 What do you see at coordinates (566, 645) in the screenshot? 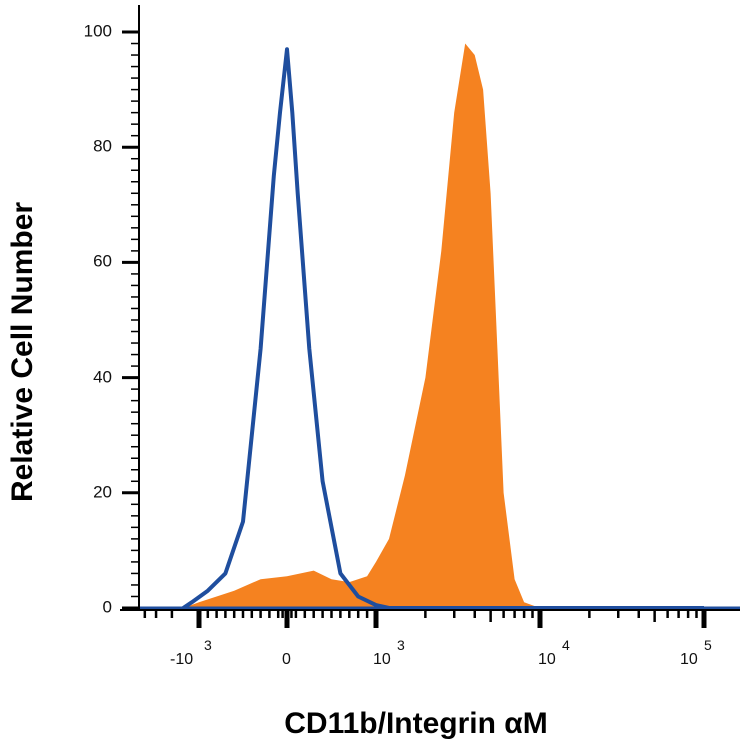
I see `xtick-exponent: 4` at bounding box center [566, 645].